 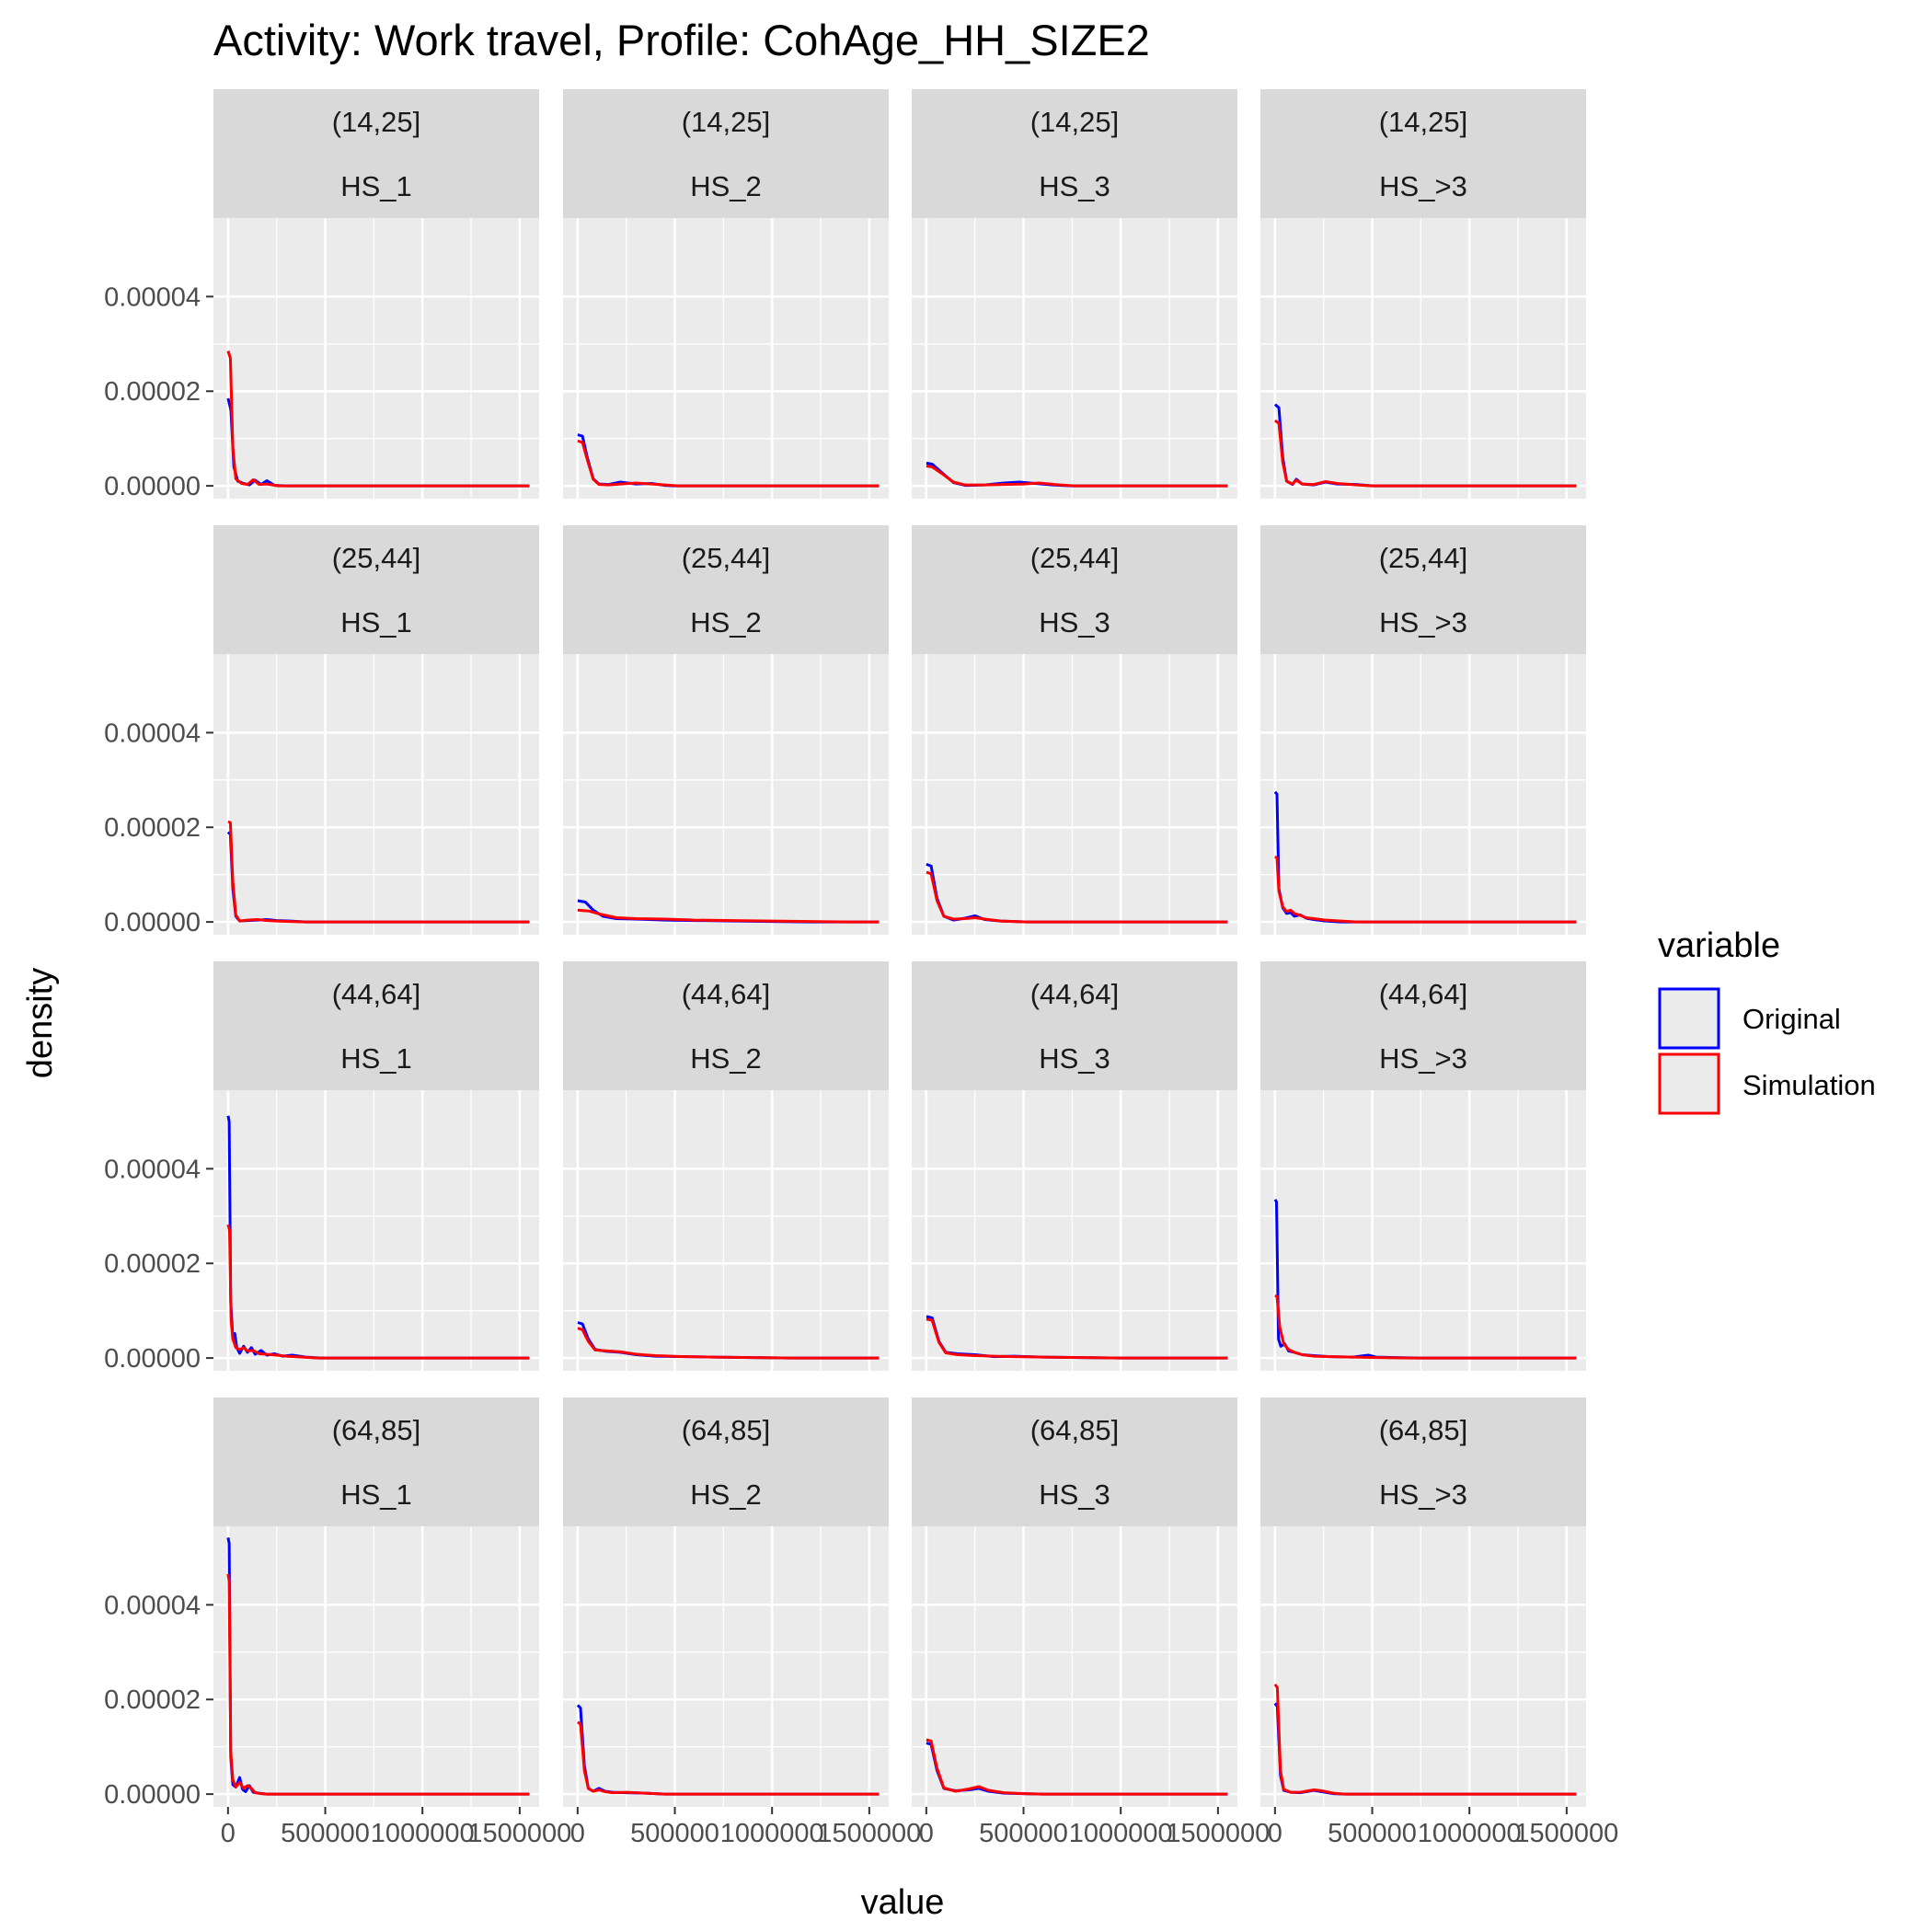 I want to click on panel-14-25-hs-1: (14,25] HS_1, so click(x=376, y=294).